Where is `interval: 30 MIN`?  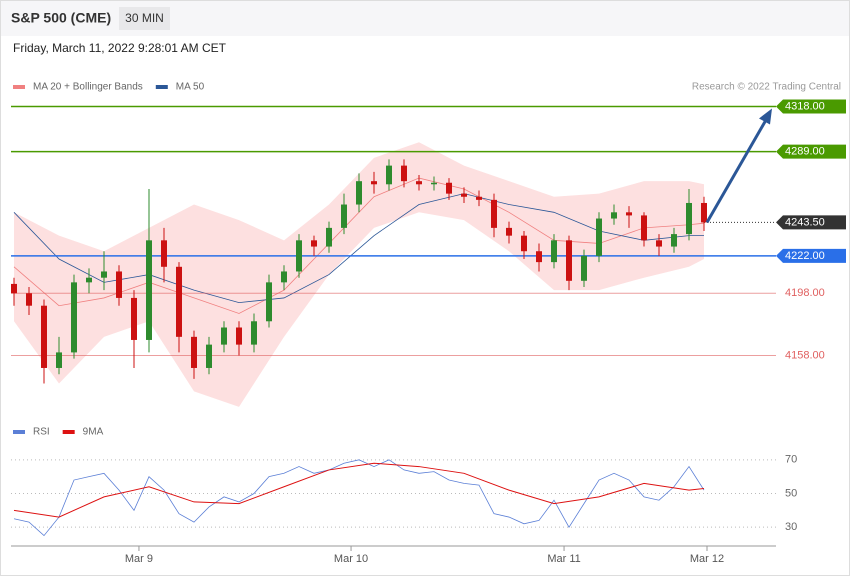 interval: 30 MIN is located at coordinates (144, 18).